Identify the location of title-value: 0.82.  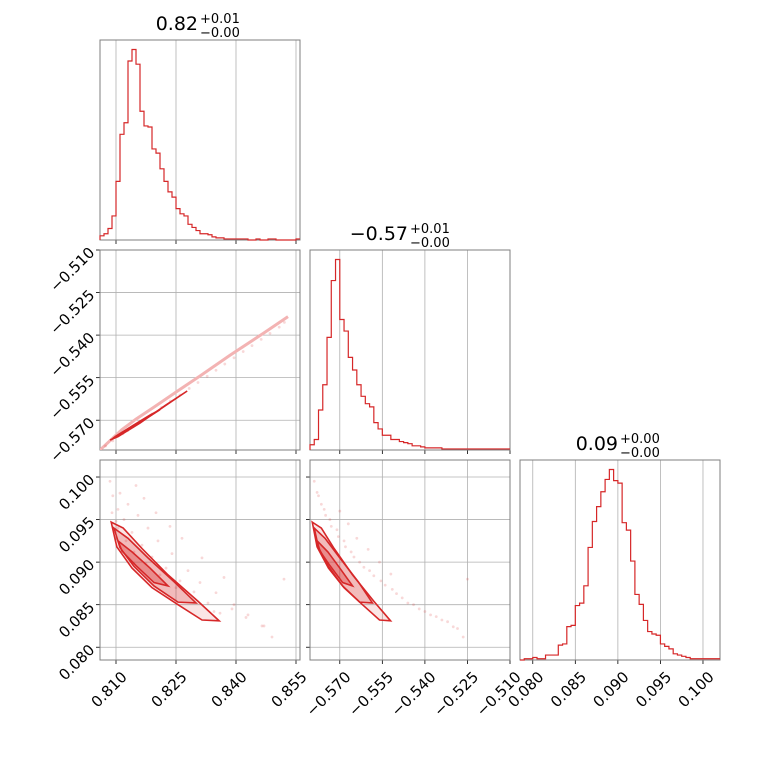
(177, 24).